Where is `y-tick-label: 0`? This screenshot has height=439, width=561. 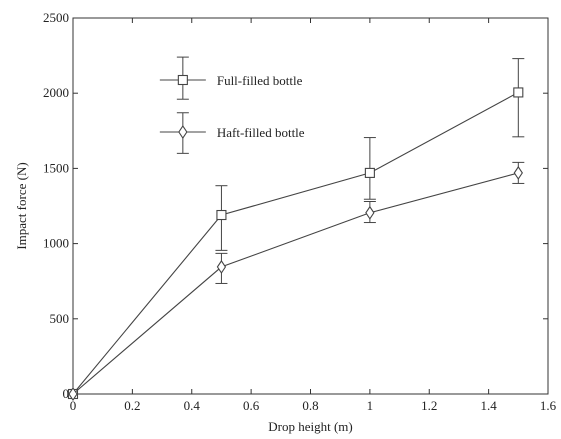
y-tick-label: 0 is located at coordinates (66, 393).